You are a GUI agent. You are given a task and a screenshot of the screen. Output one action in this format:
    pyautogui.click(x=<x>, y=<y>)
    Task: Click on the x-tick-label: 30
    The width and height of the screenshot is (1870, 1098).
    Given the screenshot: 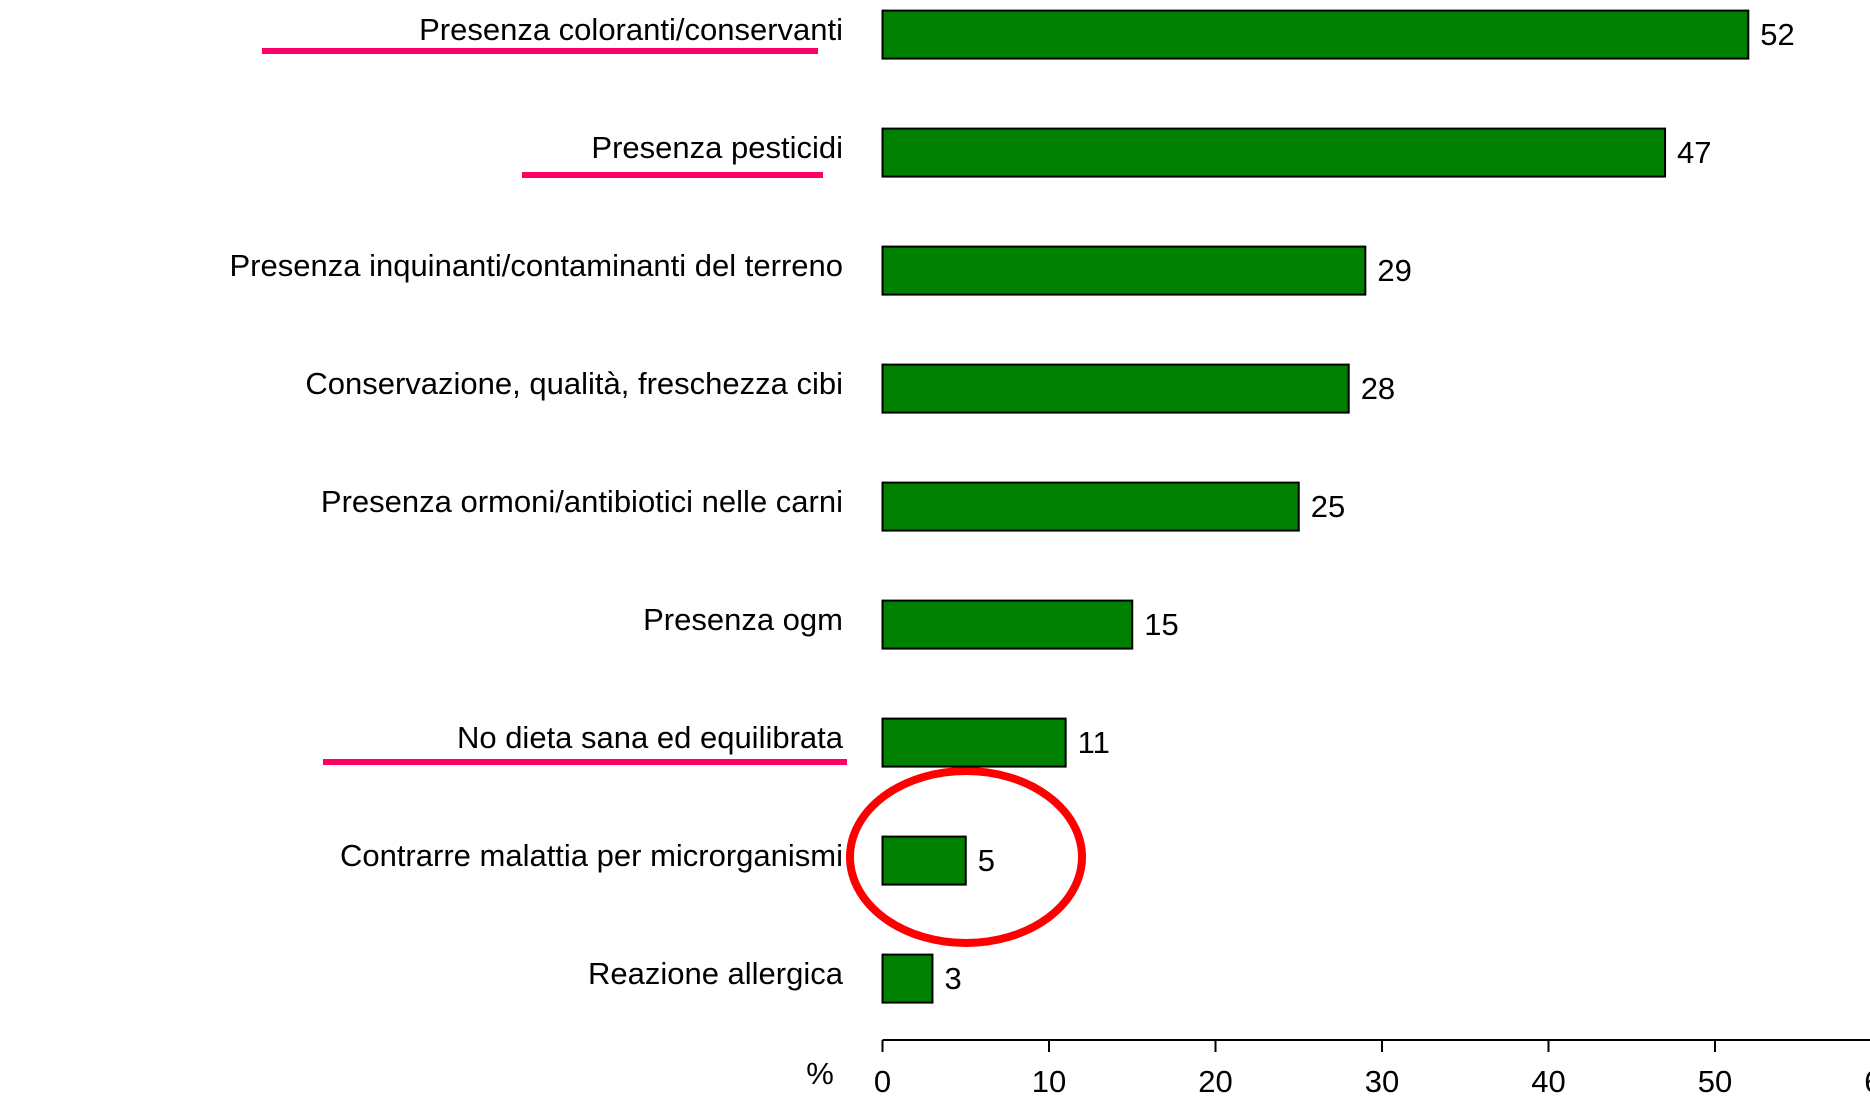 What is the action you would take?
    pyautogui.click(x=1382, y=1081)
    